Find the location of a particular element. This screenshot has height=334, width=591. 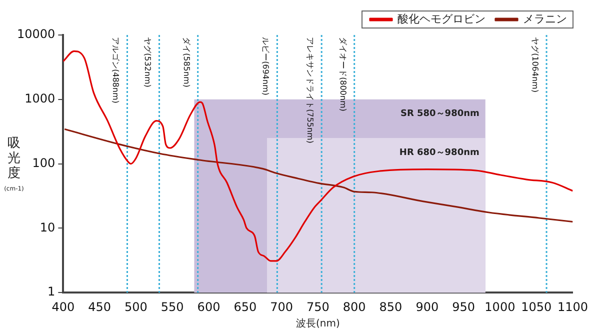

ref-line-label: ヤグ(532nm) is located at coordinates (147, 62).